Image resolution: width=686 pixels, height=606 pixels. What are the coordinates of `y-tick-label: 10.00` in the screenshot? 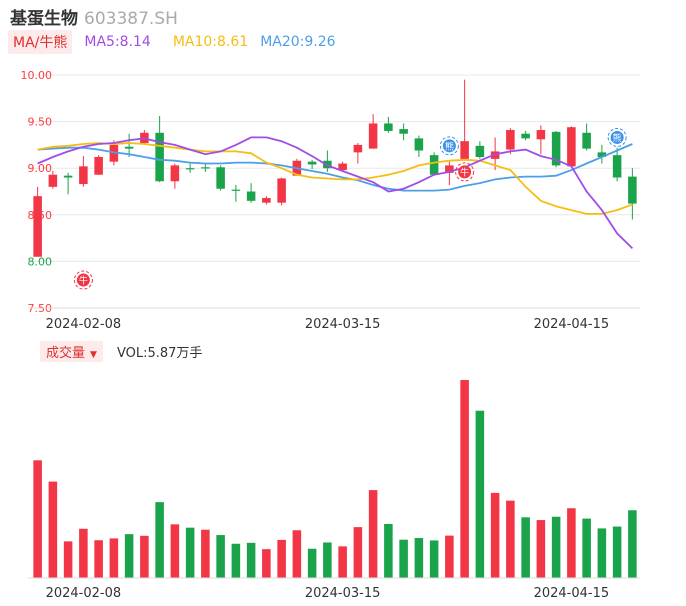 It's located at (37, 75).